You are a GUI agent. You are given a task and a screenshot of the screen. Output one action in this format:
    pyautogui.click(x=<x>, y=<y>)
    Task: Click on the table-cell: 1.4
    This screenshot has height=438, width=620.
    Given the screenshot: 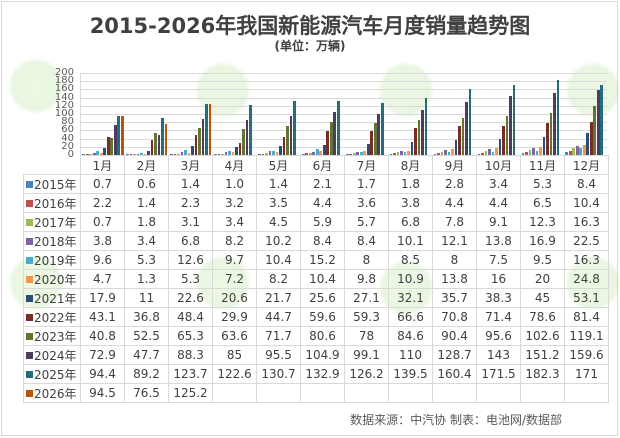 What is the action you would take?
    pyautogui.click(x=278, y=184)
    